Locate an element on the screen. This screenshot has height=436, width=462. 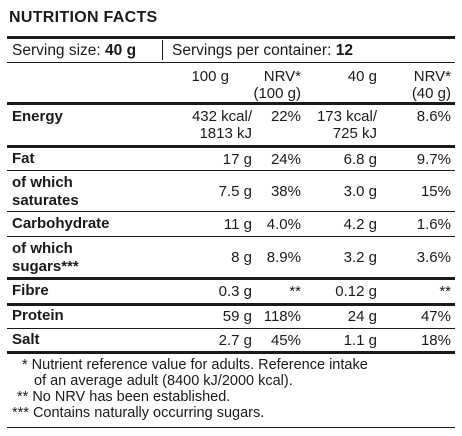
cell-saturates-100g: 7.5 g is located at coordinates (235, 191).